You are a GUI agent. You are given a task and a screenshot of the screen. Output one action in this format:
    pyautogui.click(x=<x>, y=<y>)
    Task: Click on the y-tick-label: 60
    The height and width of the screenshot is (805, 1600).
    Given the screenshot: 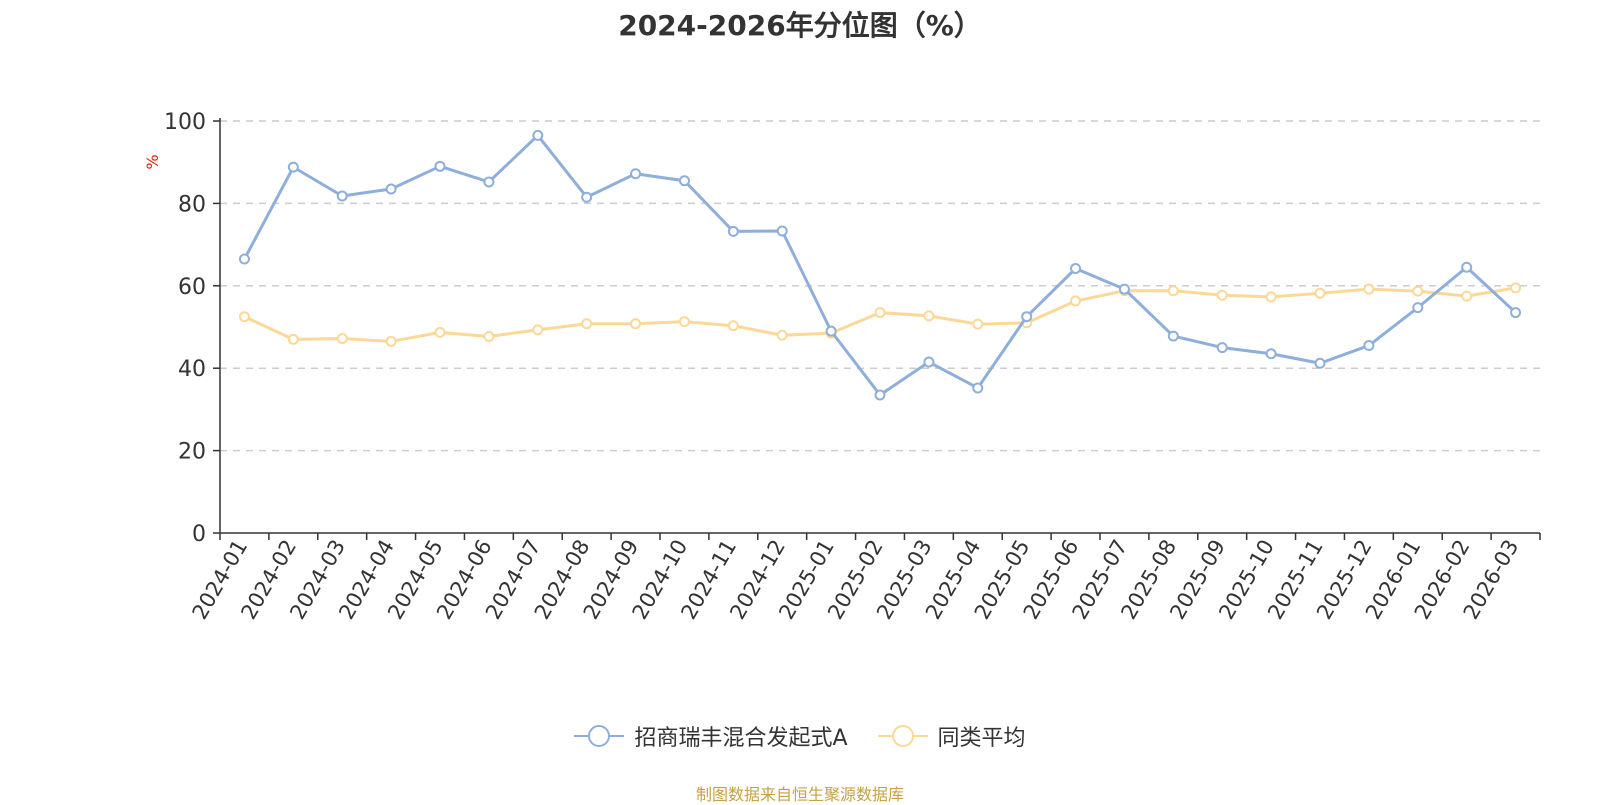 What is the action you would take?
    pyautogui.click(x=192, y=287)
    